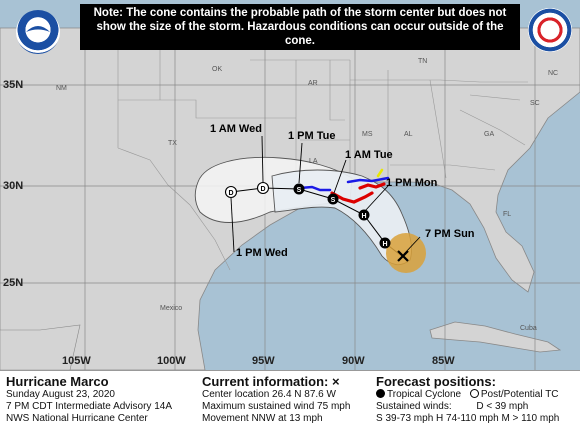 This screenshot has height=431, width=580. I want to click on state-tn: TN, so click(423, 61).